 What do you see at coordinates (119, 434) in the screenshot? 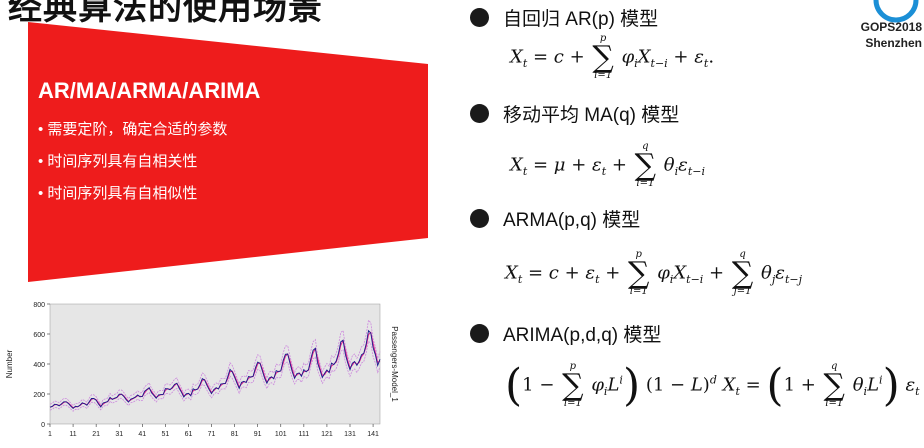
I see `x-tick-label: 31` at bounding box center [119, 434].